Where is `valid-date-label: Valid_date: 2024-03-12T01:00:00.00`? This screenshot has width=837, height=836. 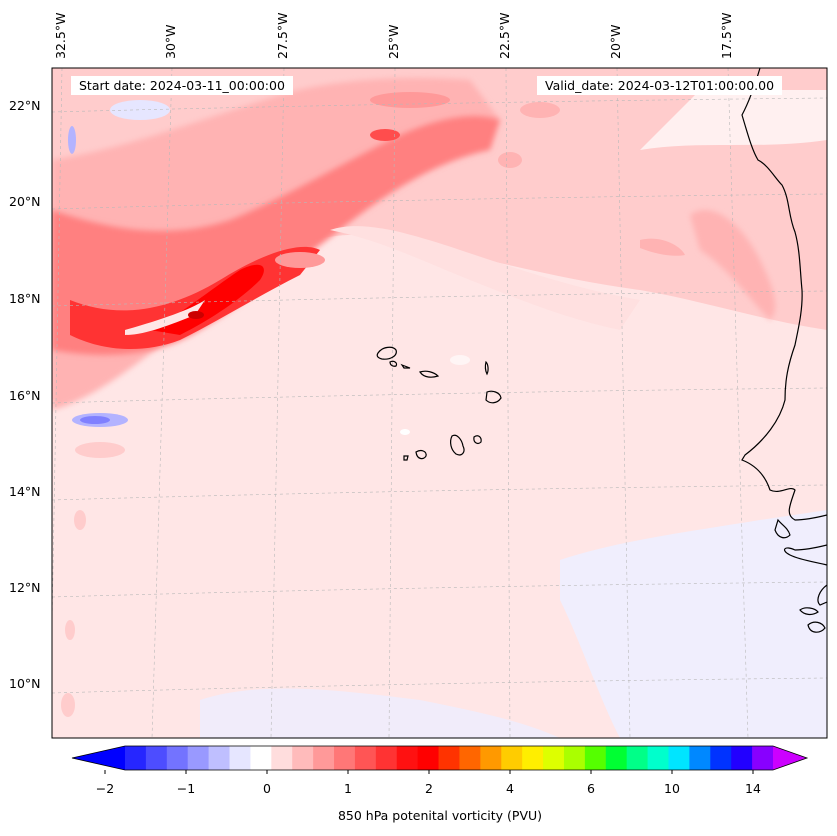 valid-date-label: Valid_date: 2024-03-12T01:00:00.00 is located at coordinates (660, 85).